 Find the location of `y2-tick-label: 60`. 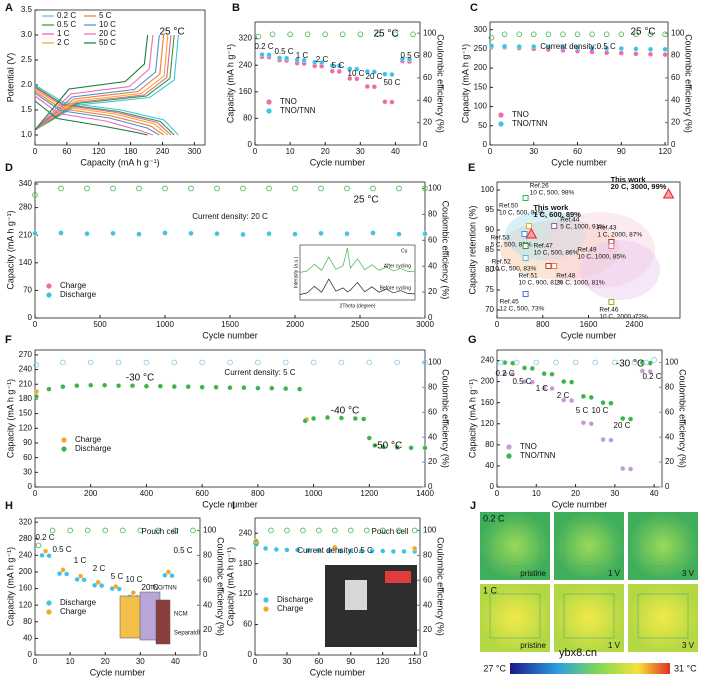

y2-tick-label: 60 is located at coordinates (675, 77).